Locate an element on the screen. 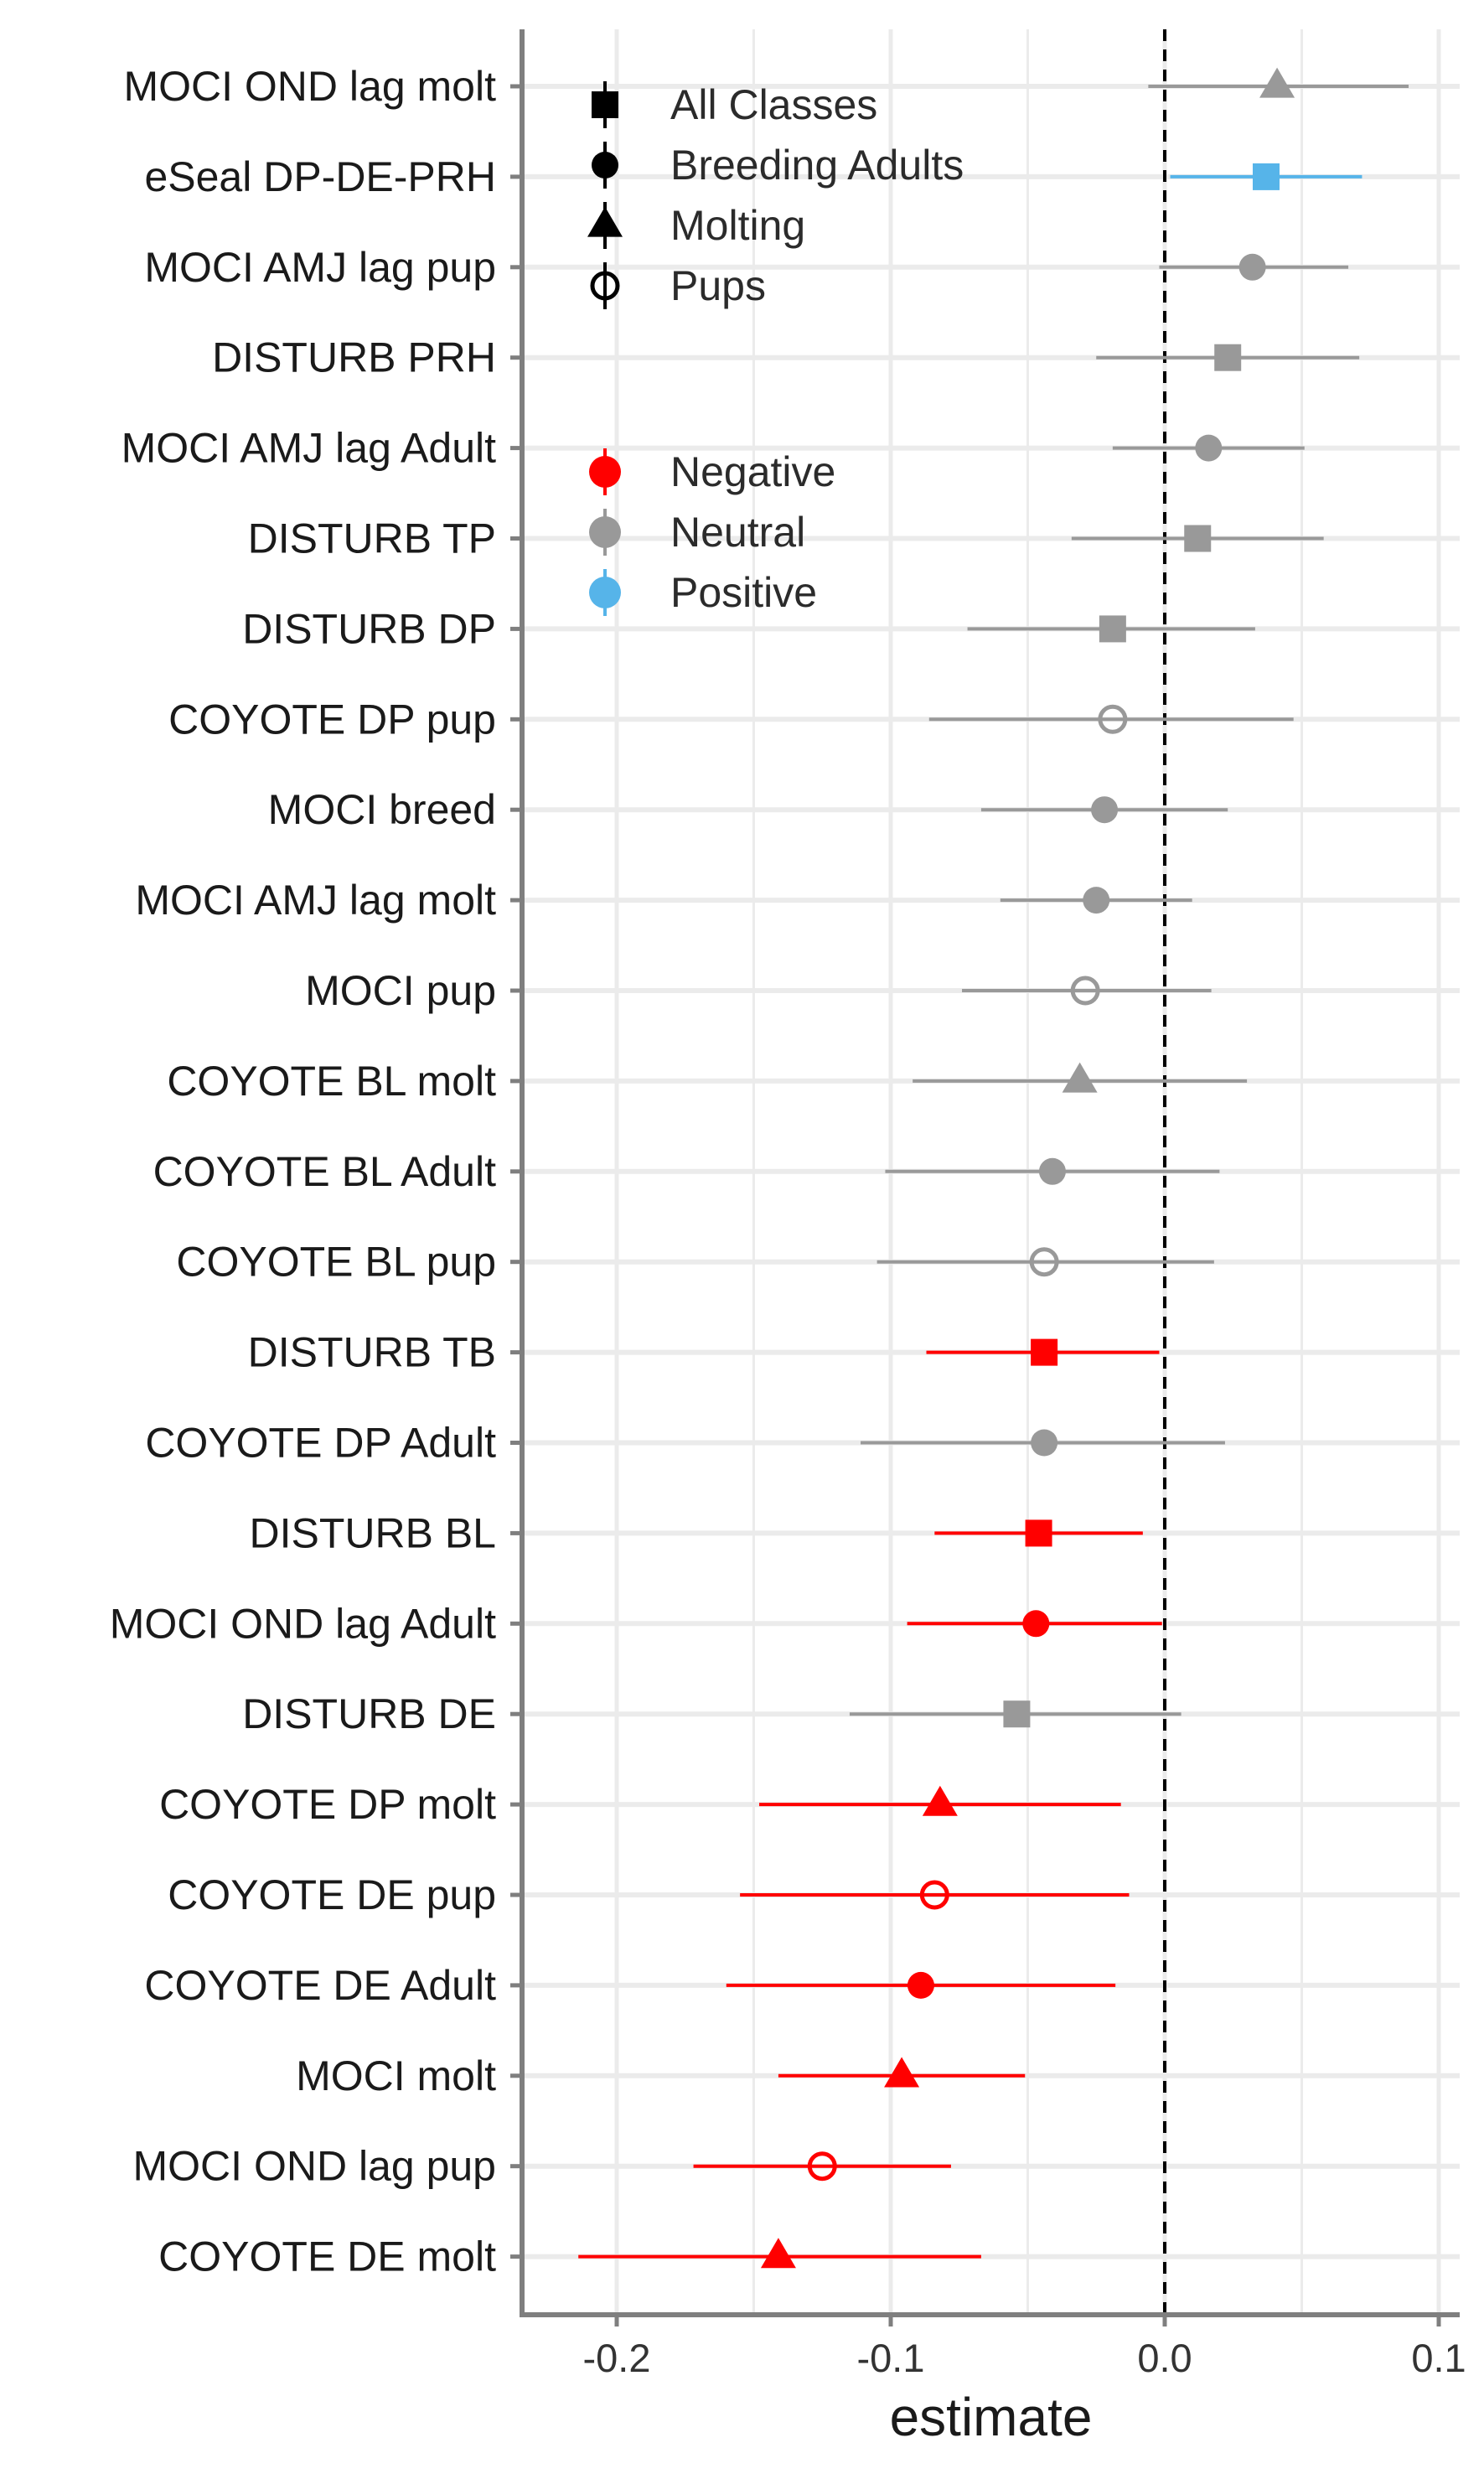 Image resolution: width=1484 pixels, height=2474 pixels. legend-label: Neutral is located at coordinates (738, 532).